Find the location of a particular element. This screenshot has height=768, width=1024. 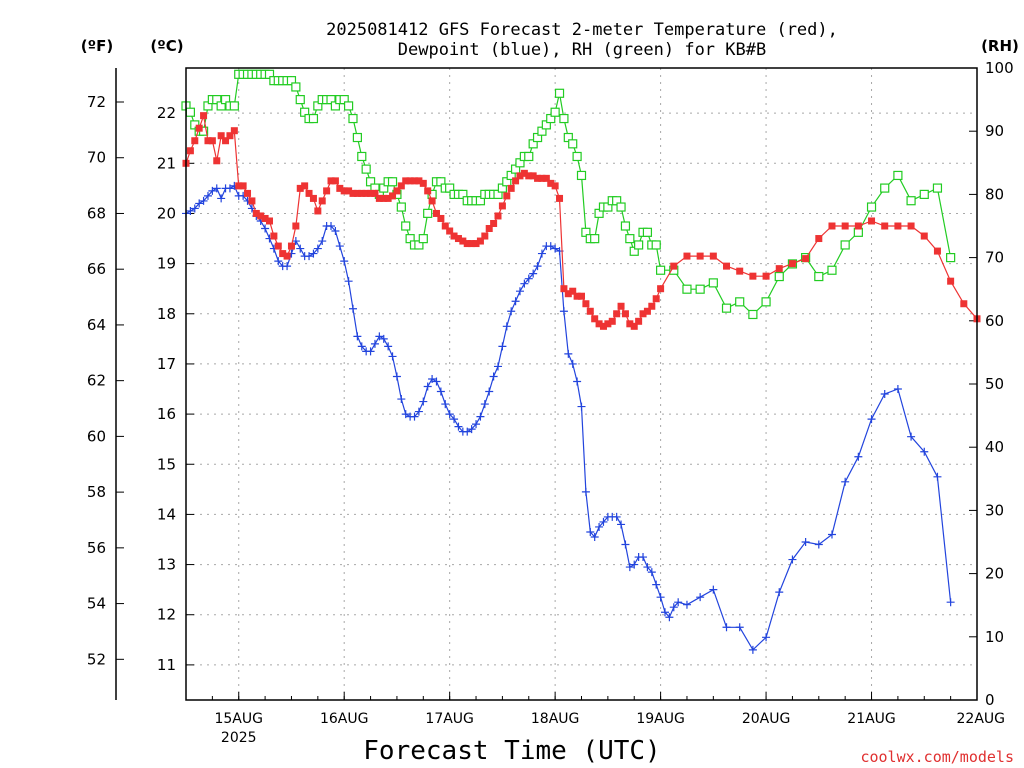

time-tick-label: 15AUG is located at coordinates (238, 719).